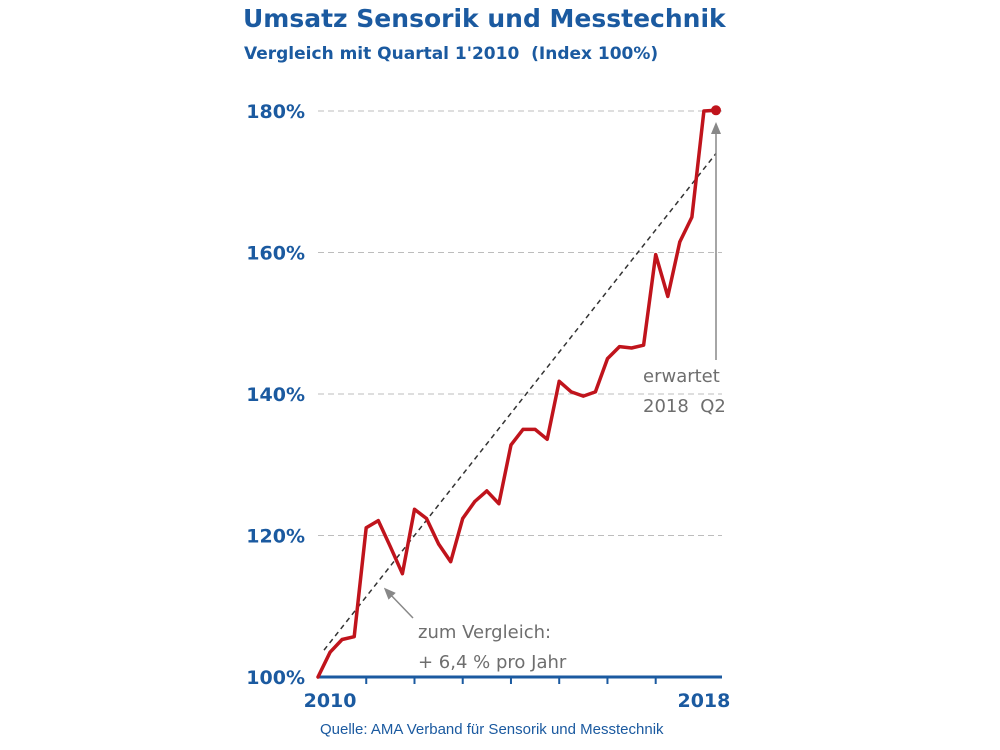 This screenshot has height=750, width=1000. I want to click on page-title: Umsatz Sensorik und Messtechnik, so click(484, 18).